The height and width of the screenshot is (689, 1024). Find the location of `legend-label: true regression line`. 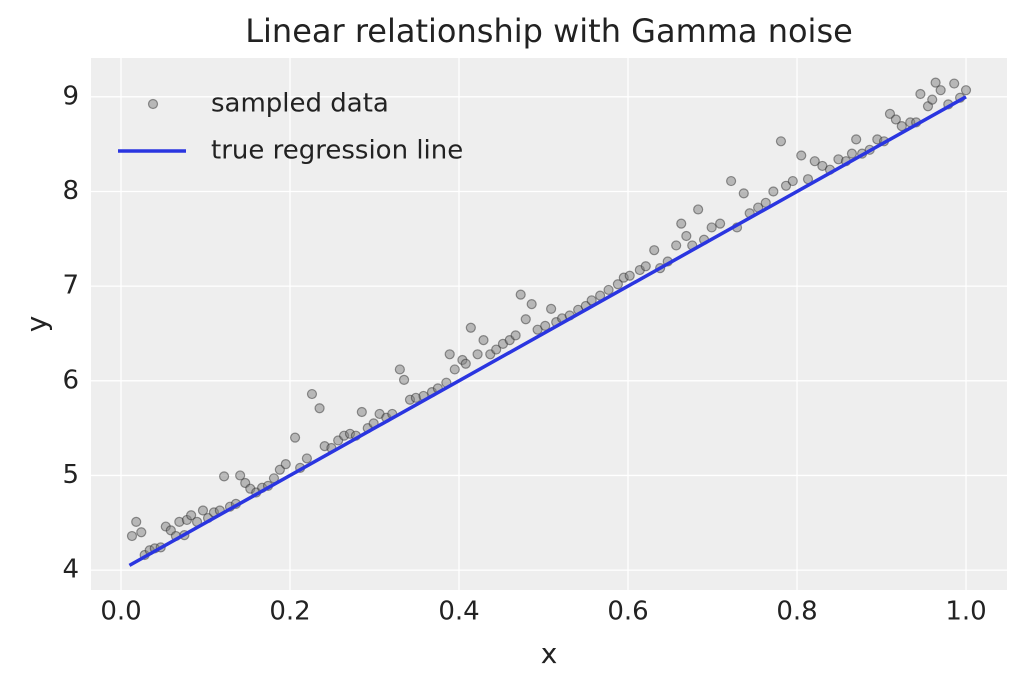

legend-label: true regression line is located at coordinates (337, 151).